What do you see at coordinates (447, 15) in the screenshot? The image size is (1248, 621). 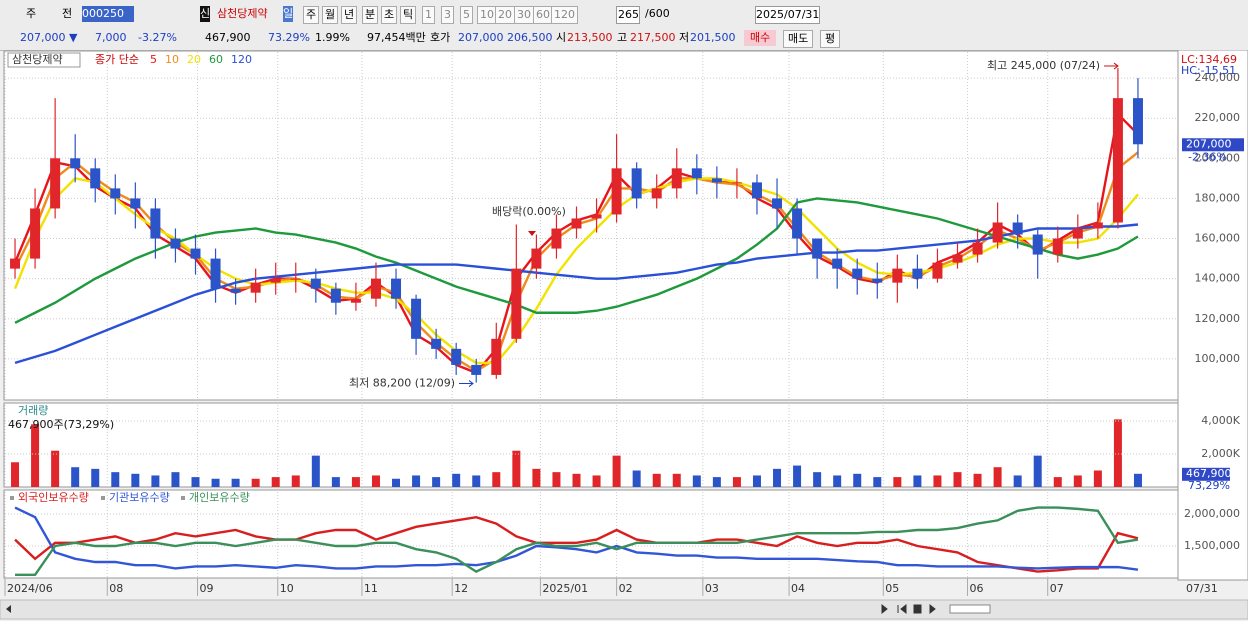 I see `toolbar-item: 3` at bounding box center [447, 15].